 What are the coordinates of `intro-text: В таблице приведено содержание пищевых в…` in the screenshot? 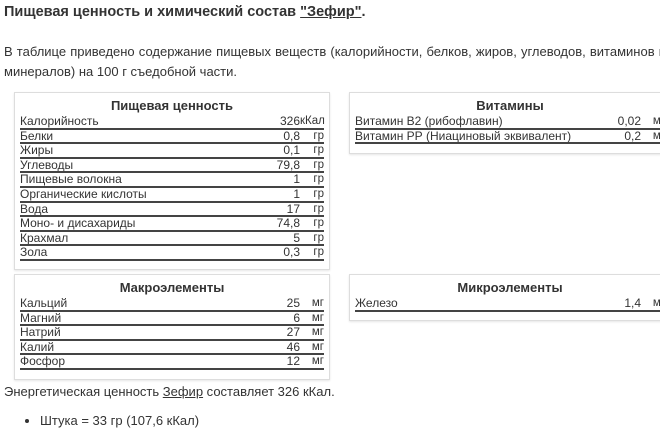 It's located at (332, 61).